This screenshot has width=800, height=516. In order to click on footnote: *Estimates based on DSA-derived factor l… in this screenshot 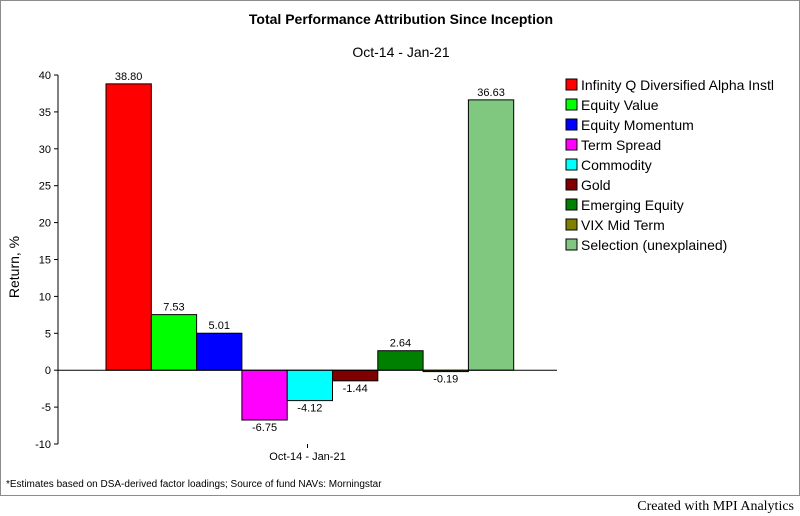, I will do `click(194, 484)`.